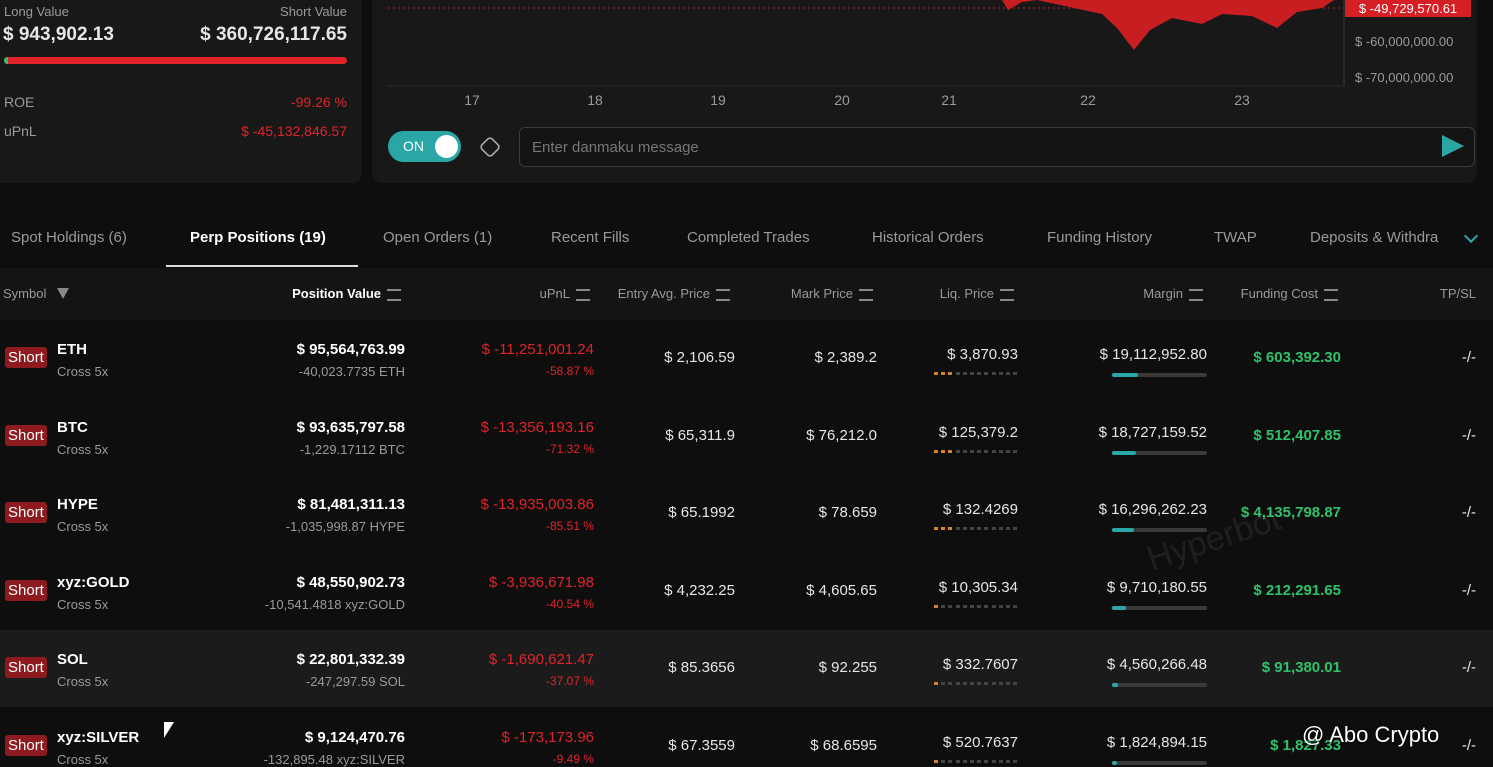 The width and height of the screenshot is (1493, 767). I want to click on tab: Deposits & Withdra, so click(1374, 237).